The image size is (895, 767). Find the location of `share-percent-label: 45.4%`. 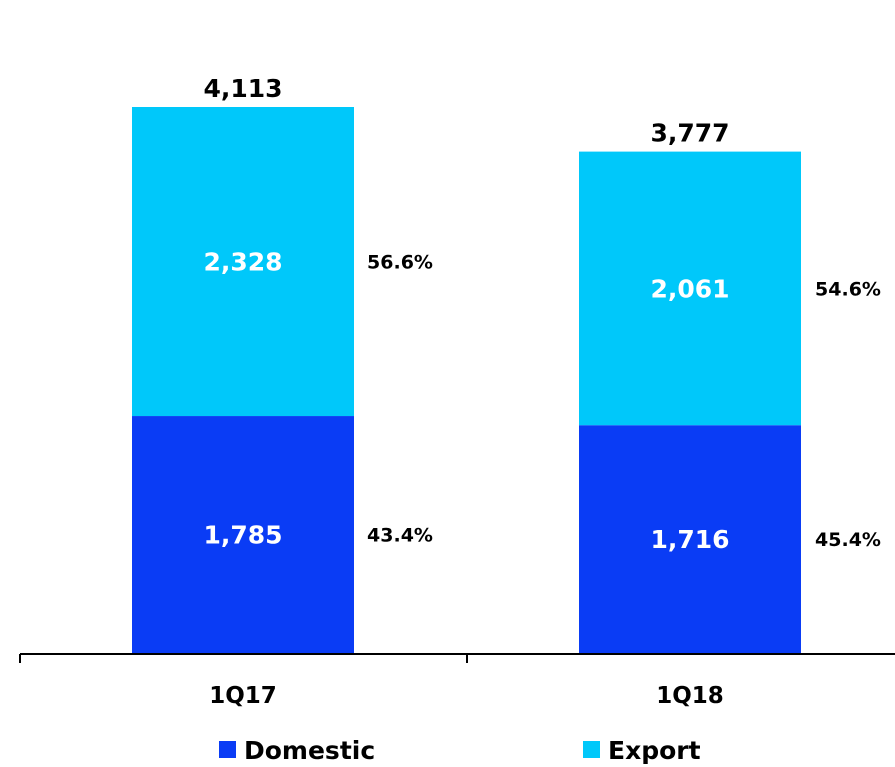

share-percent-label: 45.4% is located at coordinates (848, 540).